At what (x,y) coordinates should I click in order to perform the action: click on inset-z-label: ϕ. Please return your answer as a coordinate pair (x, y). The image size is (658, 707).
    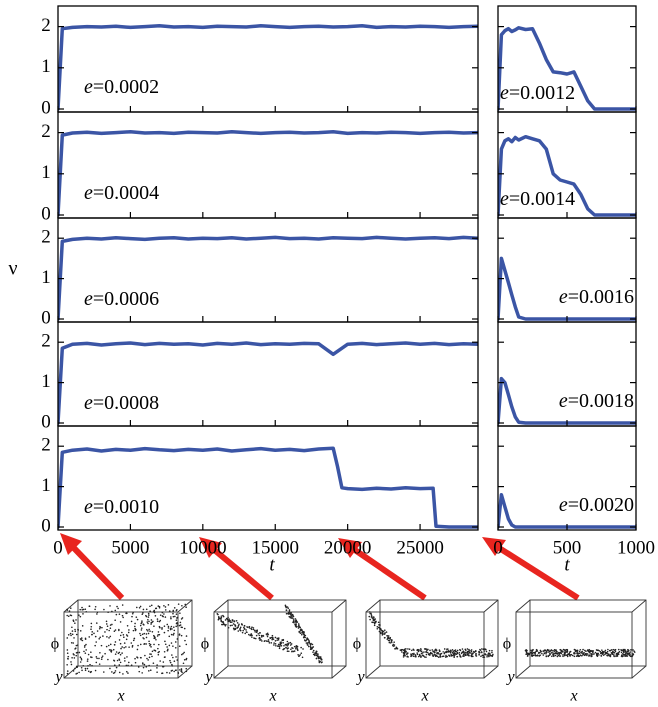
    Looking at the image, I should click on (507, 644).